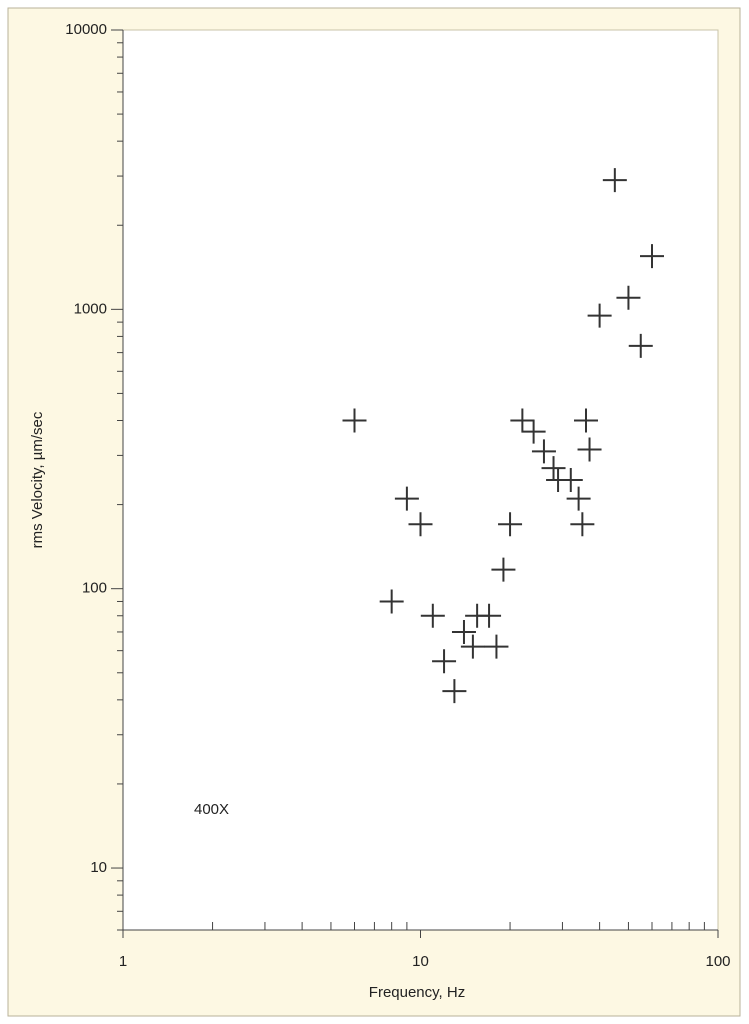  I want to click on y-tick-label: 100, so click(94, 588).